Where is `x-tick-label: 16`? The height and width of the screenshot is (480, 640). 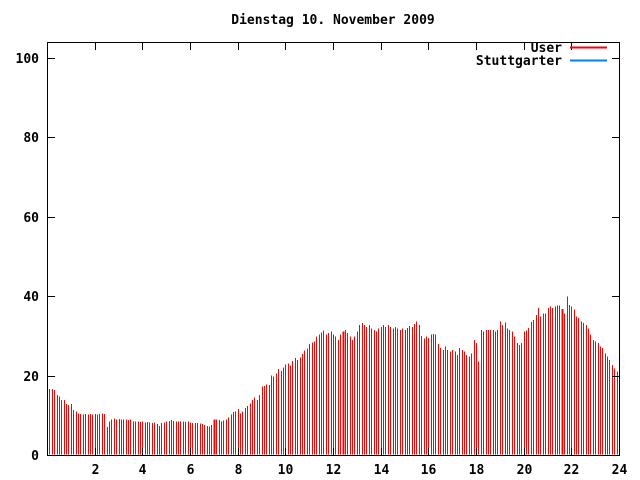 x-tick-label: 16 is located at coordinates (429, 470).